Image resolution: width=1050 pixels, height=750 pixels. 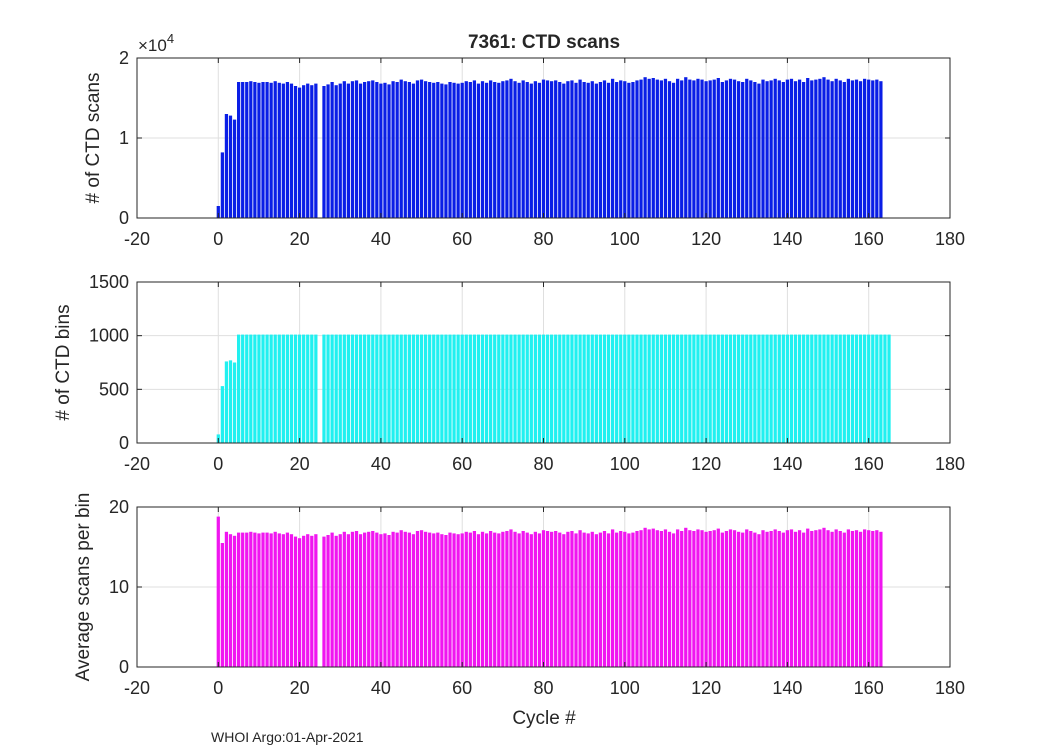 What do you see at coordinates (119, 507) in the screenshot?
I see `y-tick-label: 20` at bounding box center [119, 507].